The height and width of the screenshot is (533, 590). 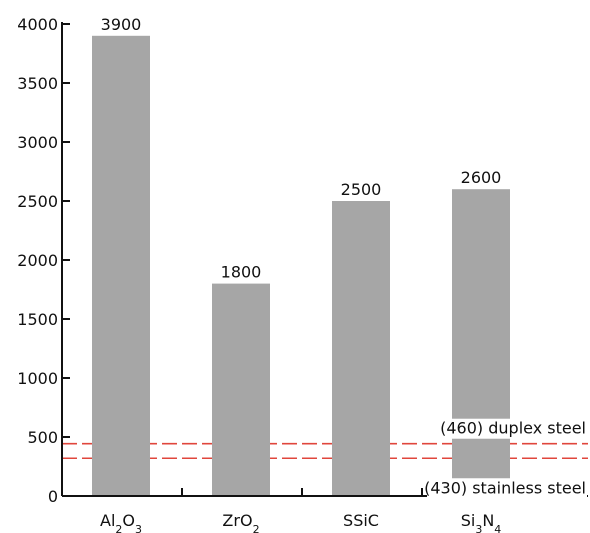 I want to click on reference-label: (430) stainless steel, so click(x=505, y=487).